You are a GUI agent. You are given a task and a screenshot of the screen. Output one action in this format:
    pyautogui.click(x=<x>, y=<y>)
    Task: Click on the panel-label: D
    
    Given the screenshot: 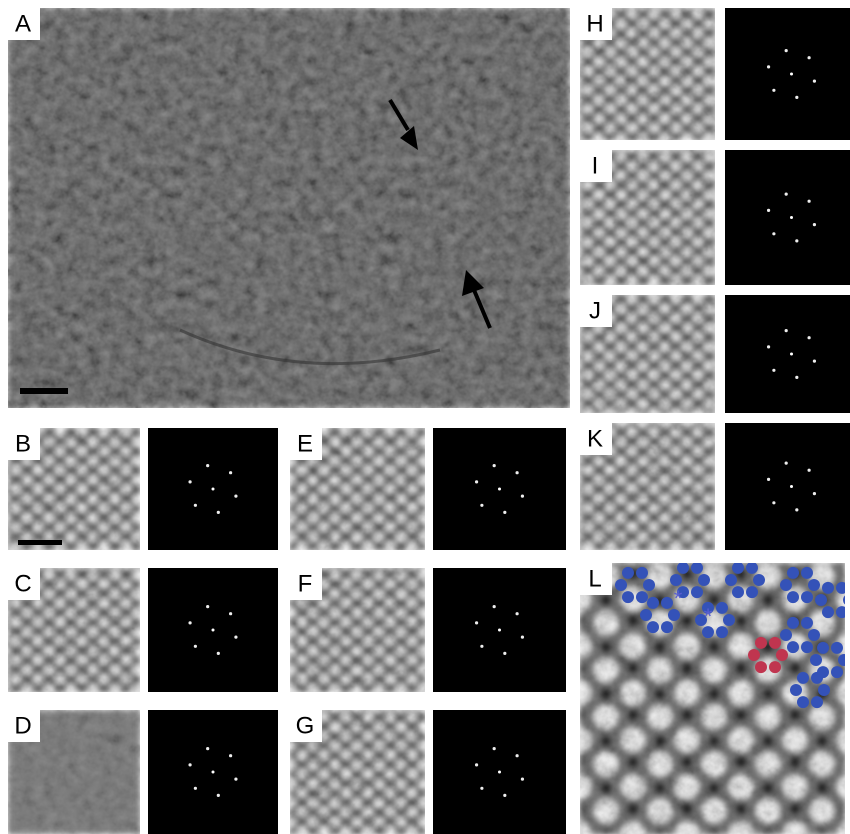 What is the action you would take?
    pyautogui.click(x=22, y=725)
    